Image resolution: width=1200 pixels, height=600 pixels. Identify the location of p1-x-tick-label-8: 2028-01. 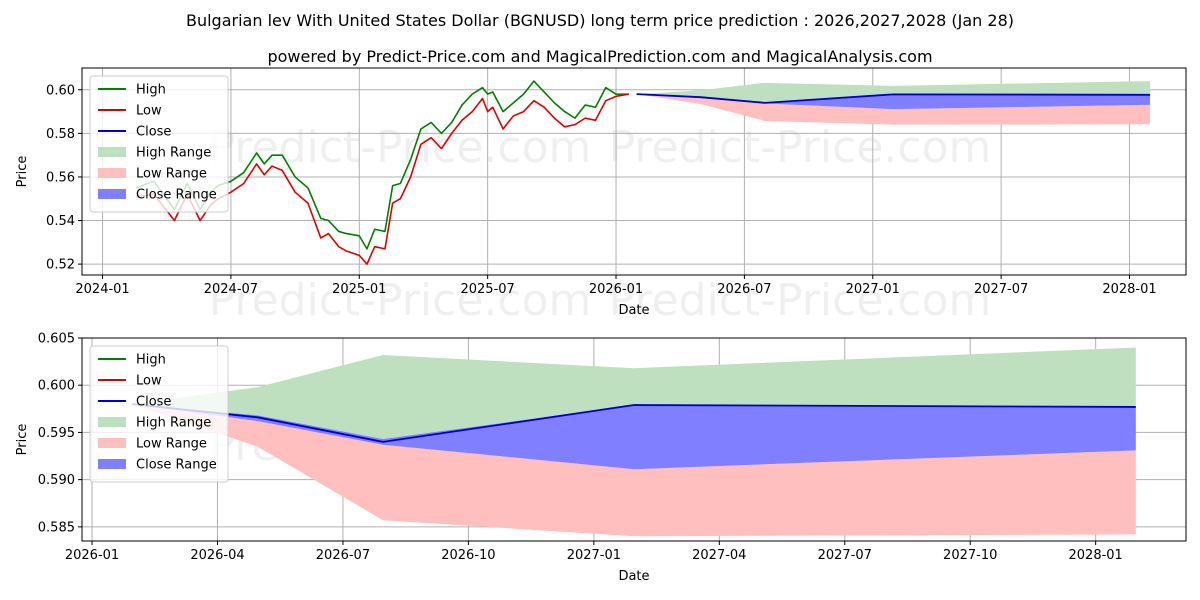
(1096, 555).